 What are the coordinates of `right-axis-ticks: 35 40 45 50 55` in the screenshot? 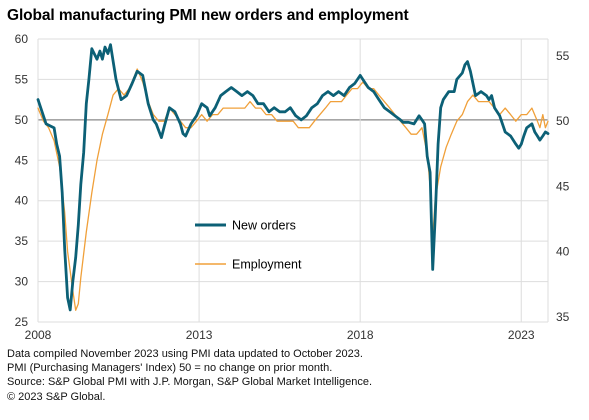 It's located at (563, 186).